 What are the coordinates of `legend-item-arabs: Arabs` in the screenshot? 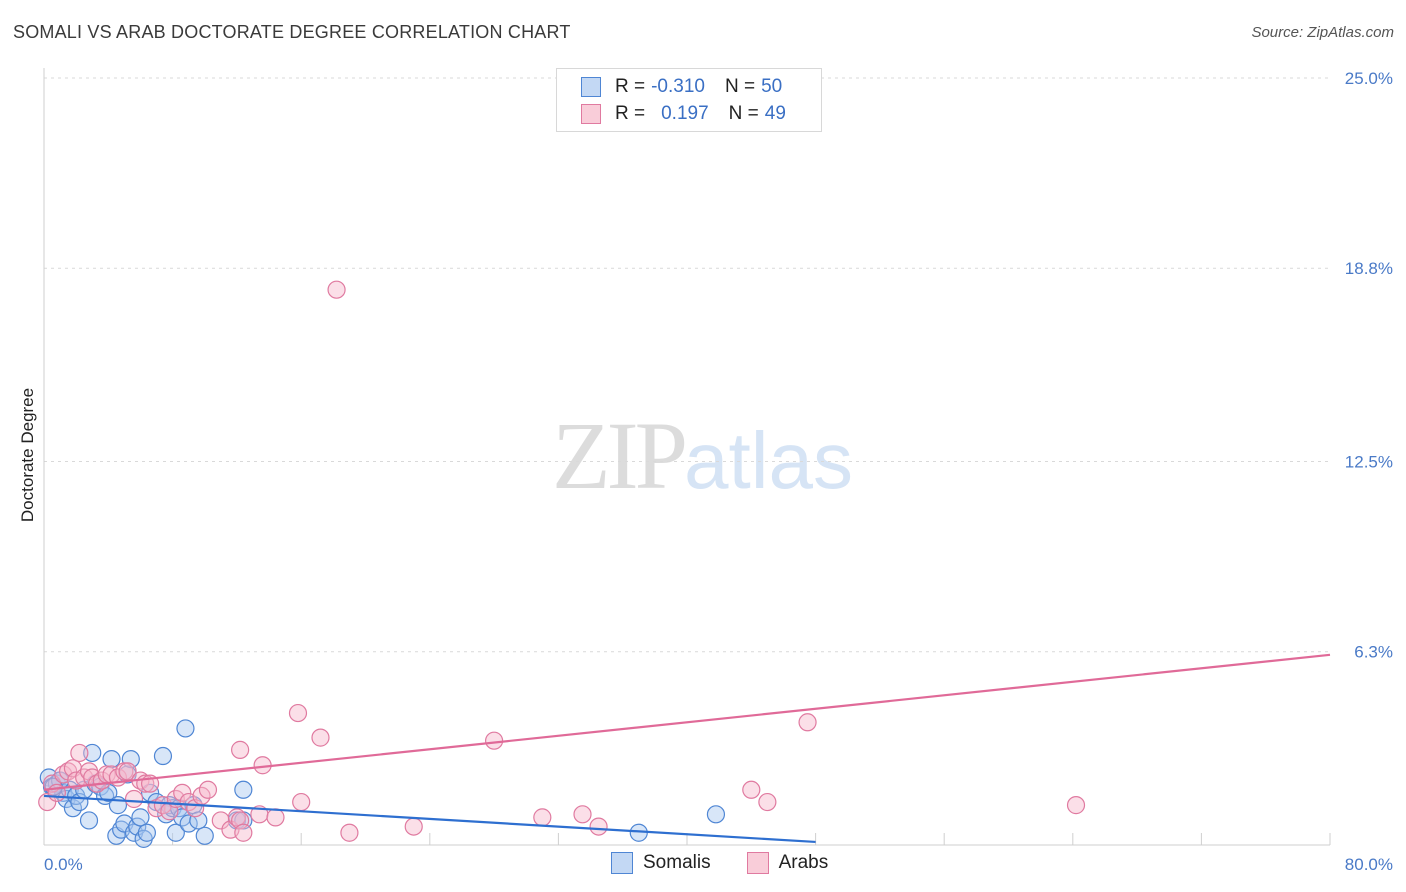 It's located at (787, 863).